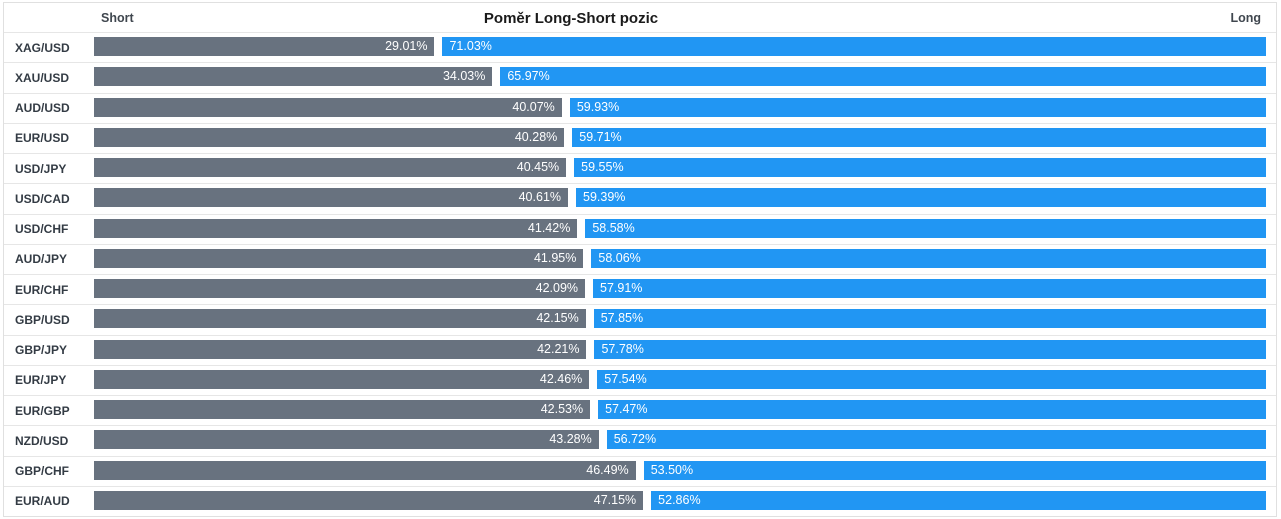 This screenshot has width=1281, height=519. What do you see at coordinates (365, 470) in the screenshot?
I see `short-bar: 46.49%` at bounding box center [365, 470].